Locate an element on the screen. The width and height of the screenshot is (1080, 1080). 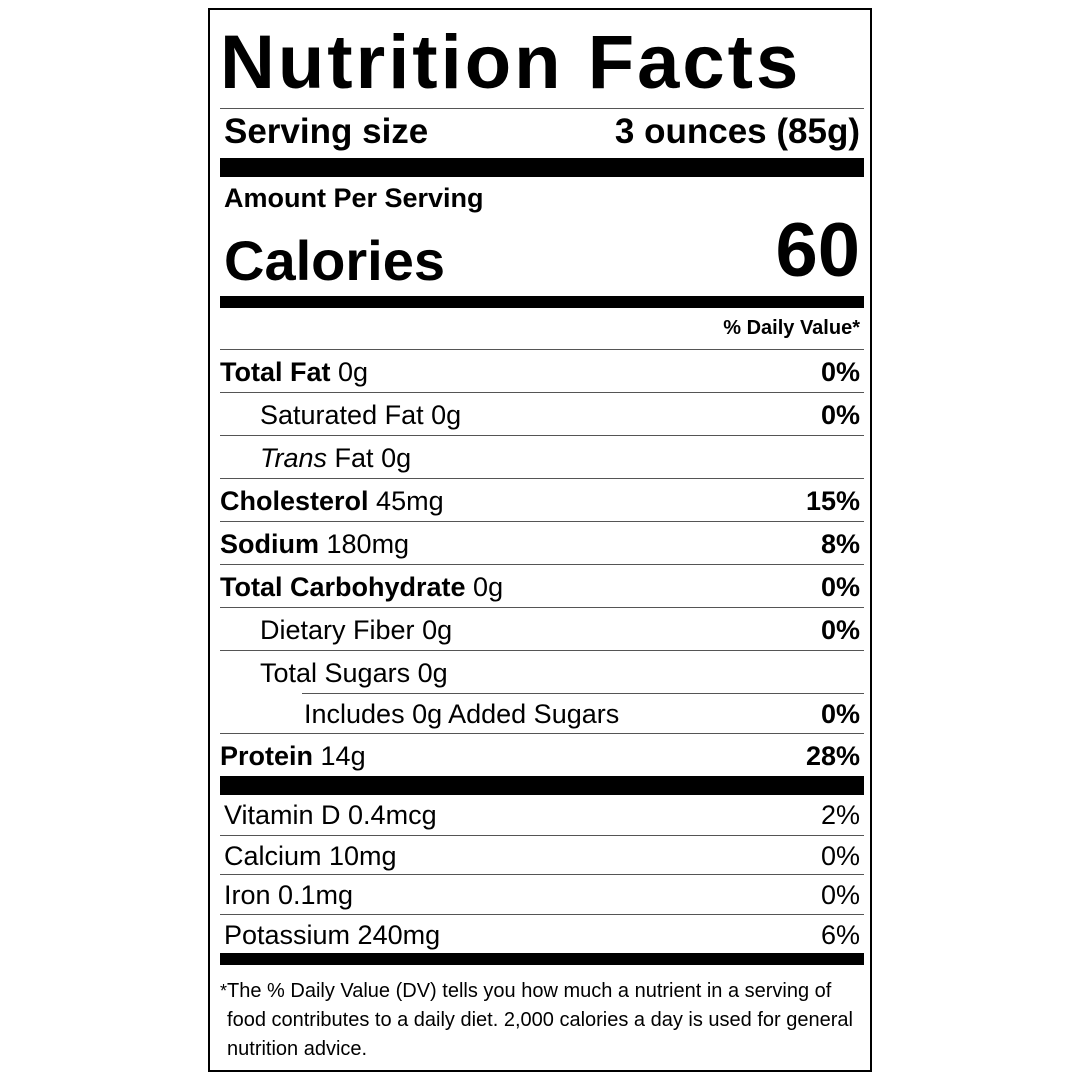
vitamin-name: Calcium 10mg is located at coordinates (310, 855).